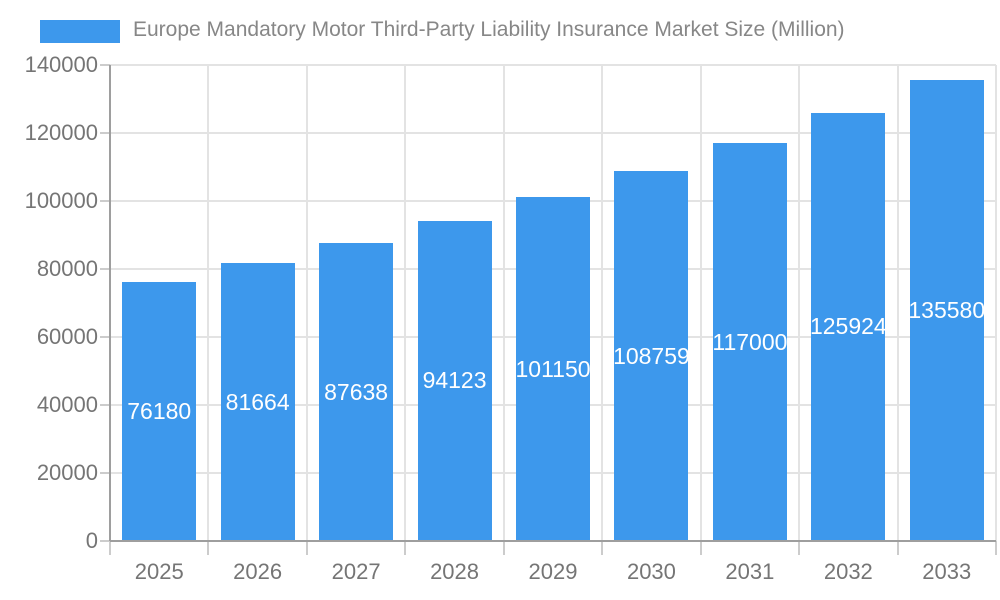 The height and width of the screenshot is (600, 1000). Describe the element at coordinates (848, 571) in the screenshot. I see `x-axis-label: 2032` at that location.